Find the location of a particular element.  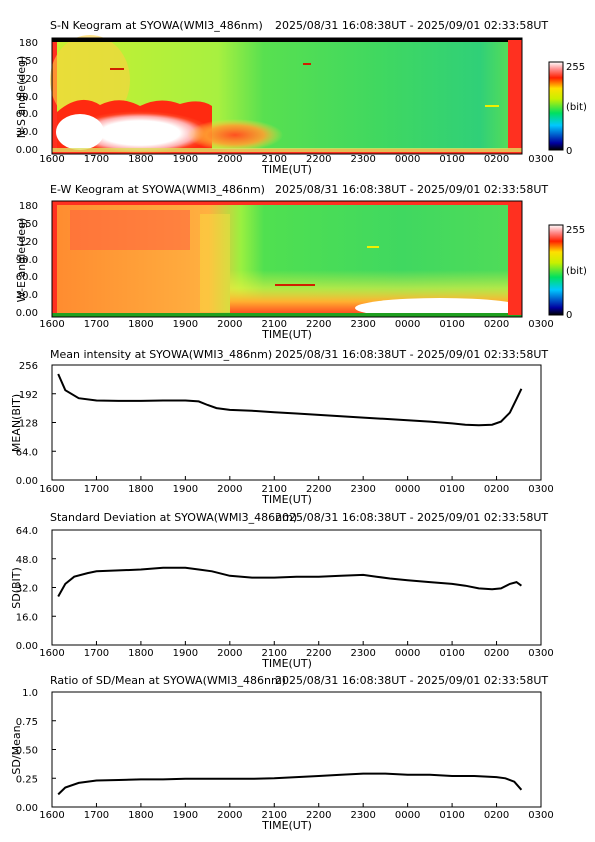

mean-x-label: TIME(UT) is located at coordinates (286, 499).